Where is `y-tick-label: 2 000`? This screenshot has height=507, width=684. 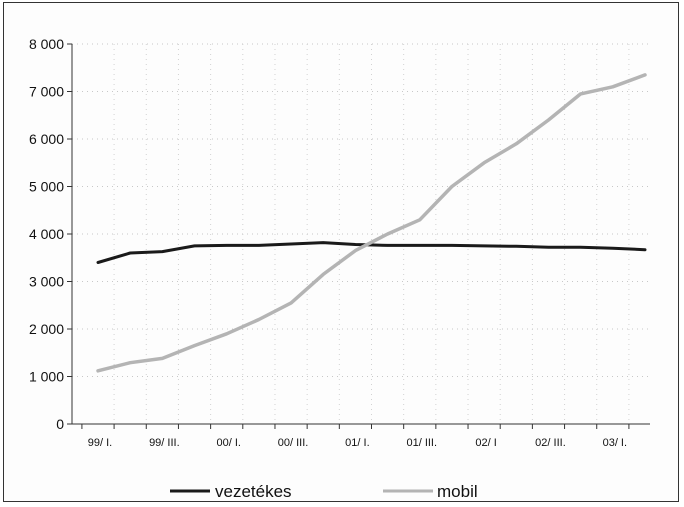
y-tick-label: 2 000 is located at coordinates (46, 329).